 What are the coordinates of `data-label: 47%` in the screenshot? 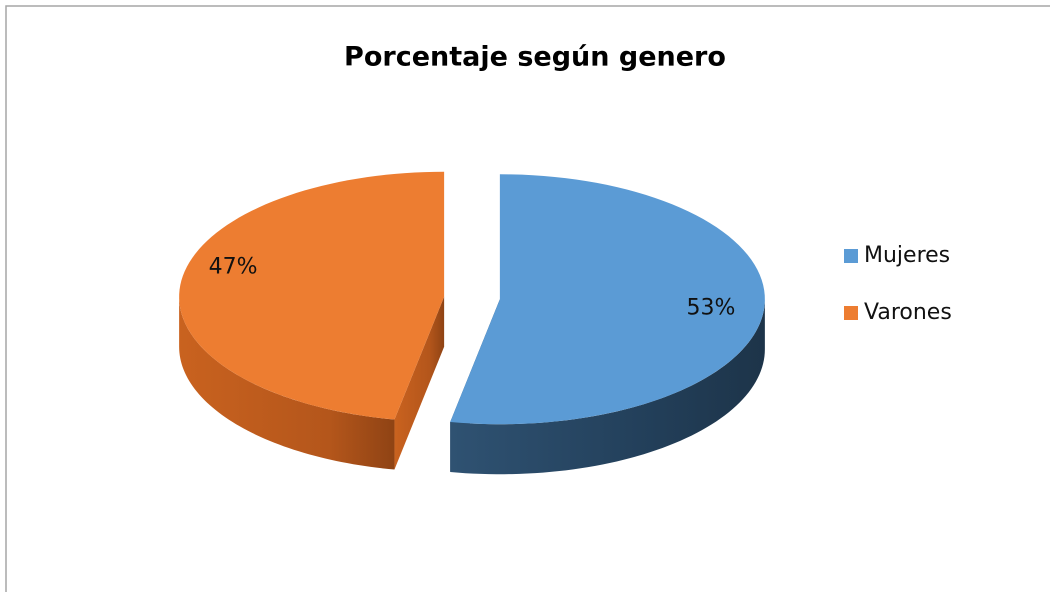 It's located at (233, 266).